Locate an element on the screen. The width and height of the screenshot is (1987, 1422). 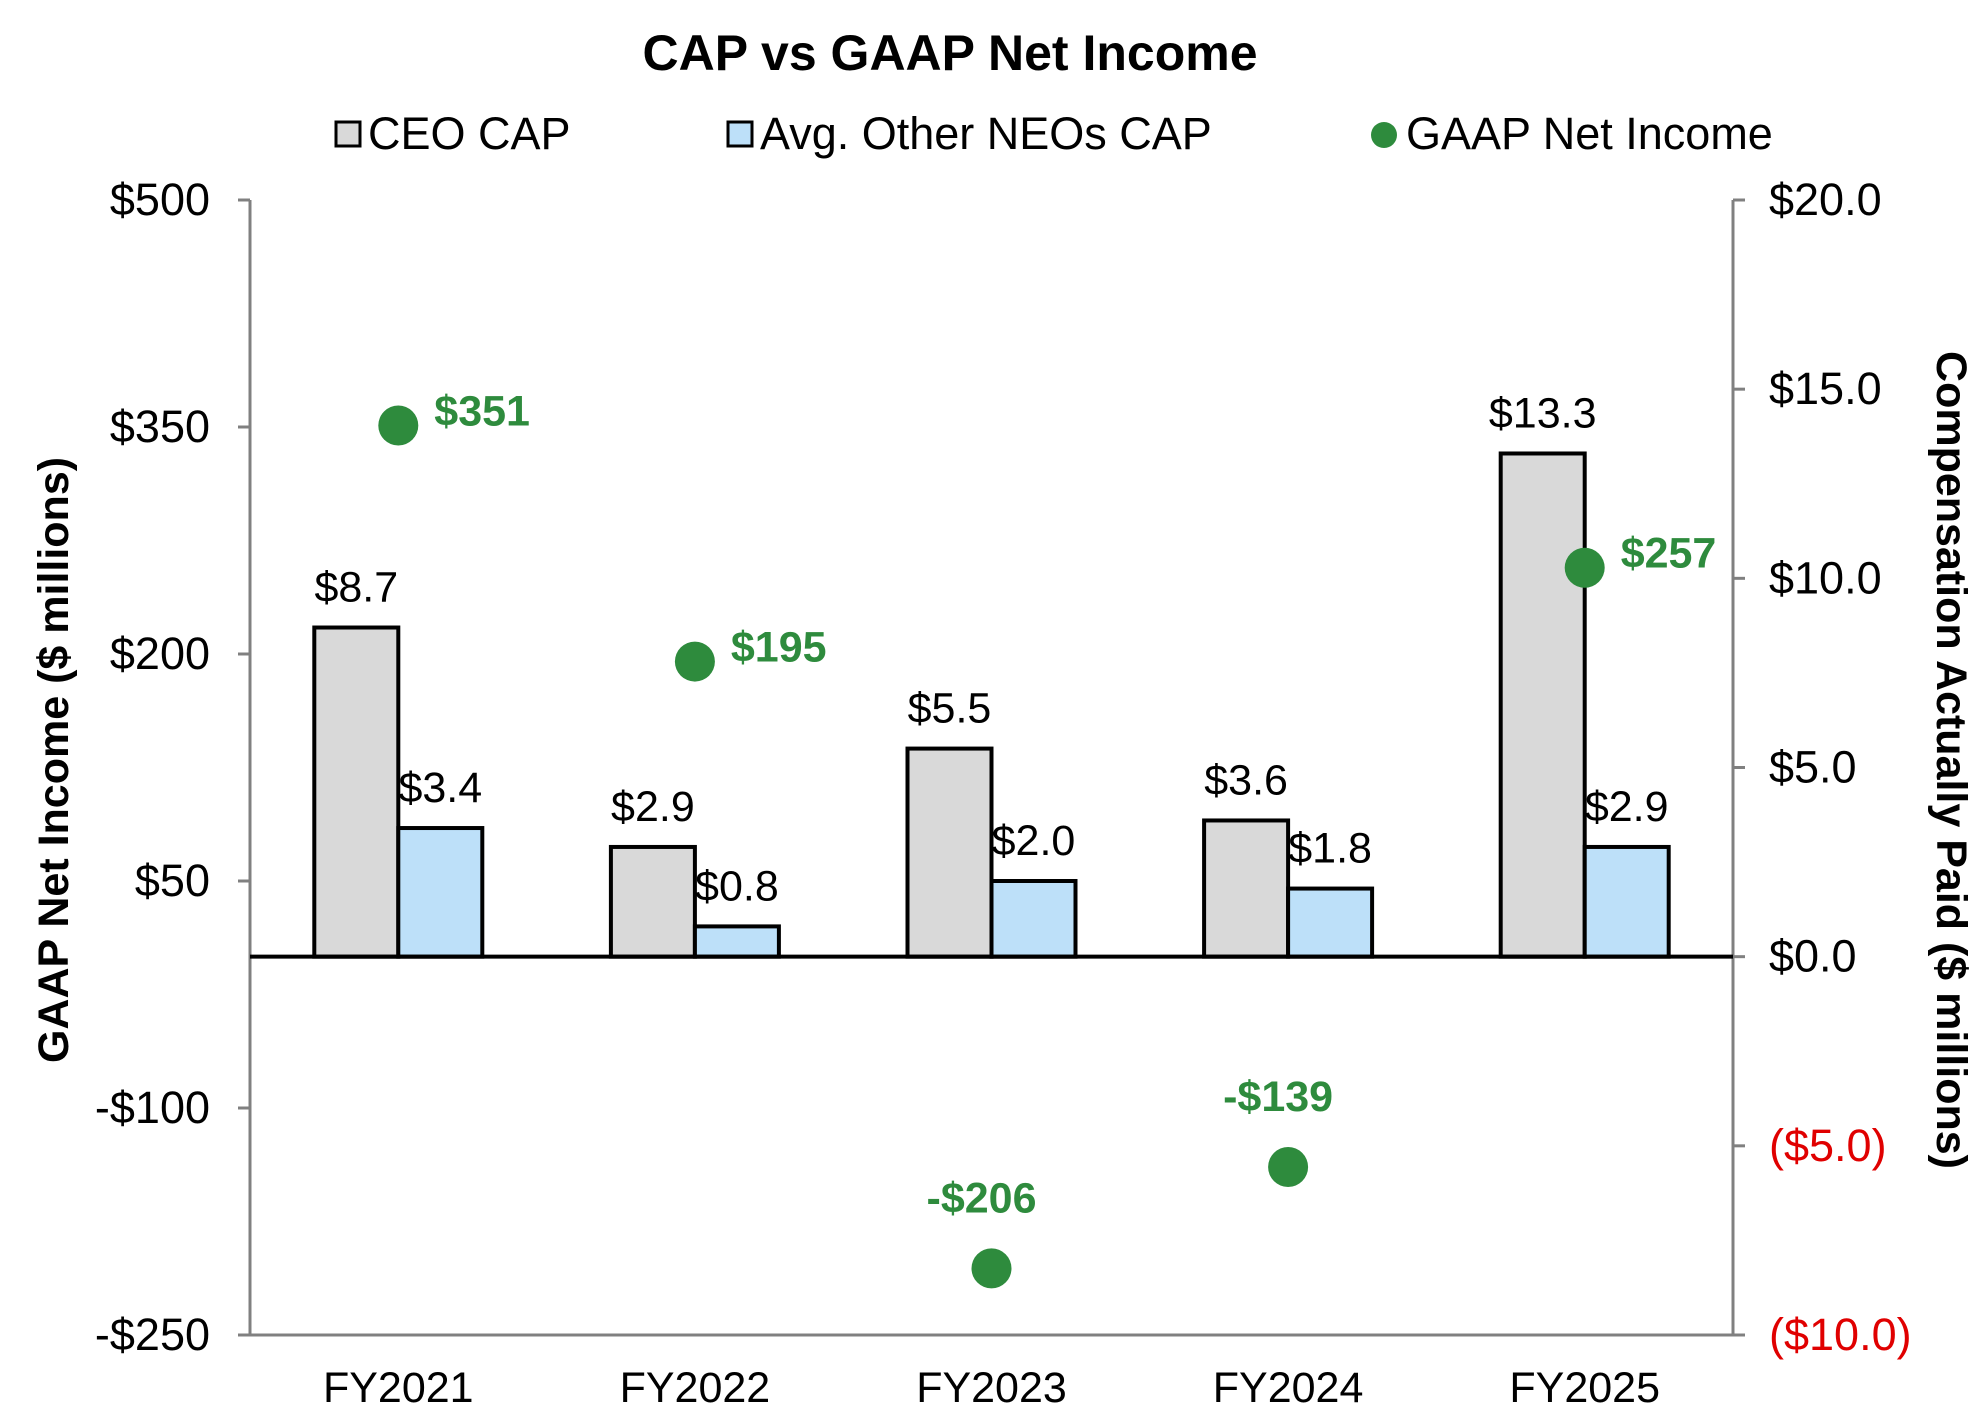
legend-marker-gaap-net-income is located at coordinates (1384, 135).